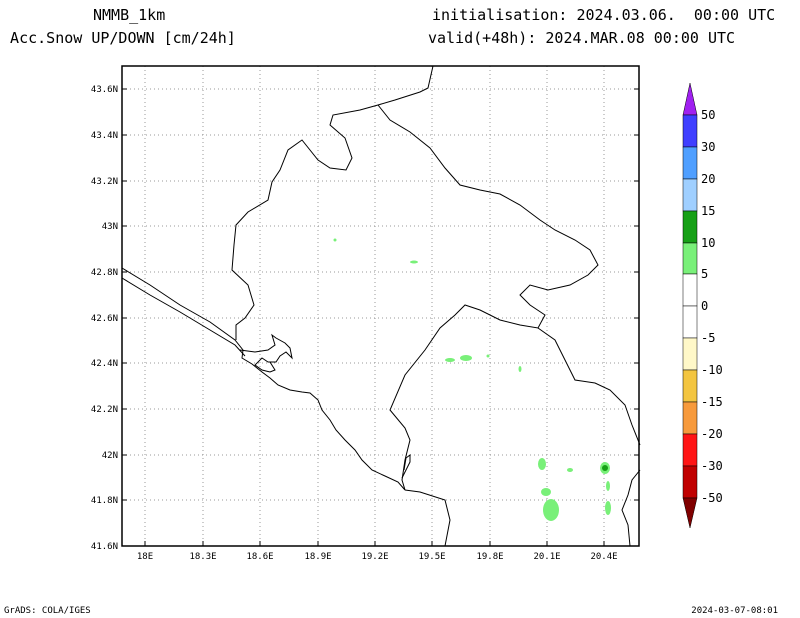  I want to click on footer-timestamp: 2024-03-07-08:01, so click(734, 611).